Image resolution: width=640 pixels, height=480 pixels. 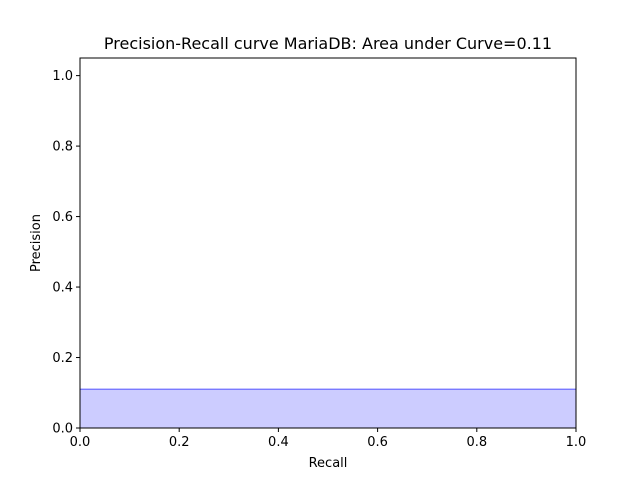 What do you see at coordinates (36, 243) in the screenshot?
I see `y-axis-label: Precision` at bounding box center [36, 243].